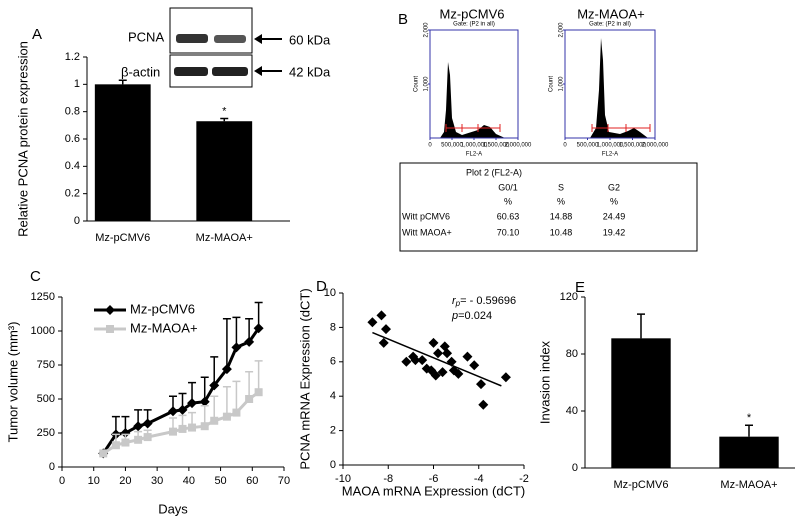 The image size is (800, 524). What do you see at coordinates (140, 71) in the screenshot?
I see `blot-label: β-actin` at bounding box center [140, 71].